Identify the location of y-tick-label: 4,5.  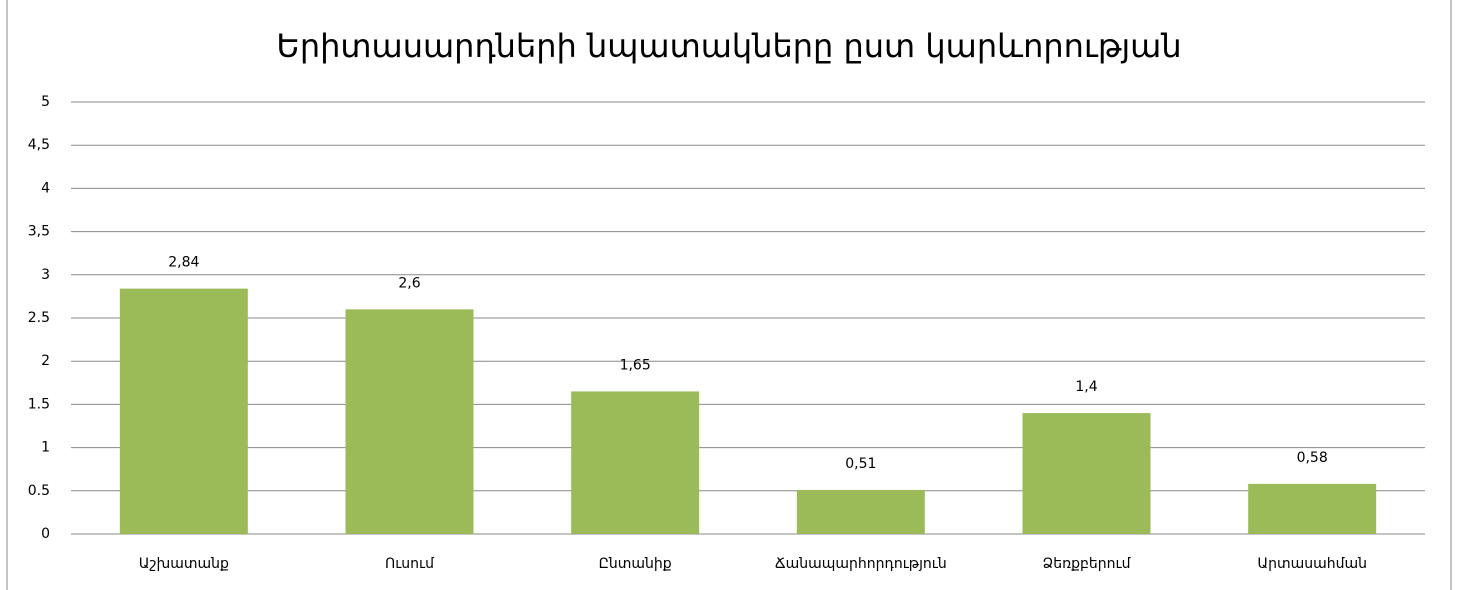
(39, 145).